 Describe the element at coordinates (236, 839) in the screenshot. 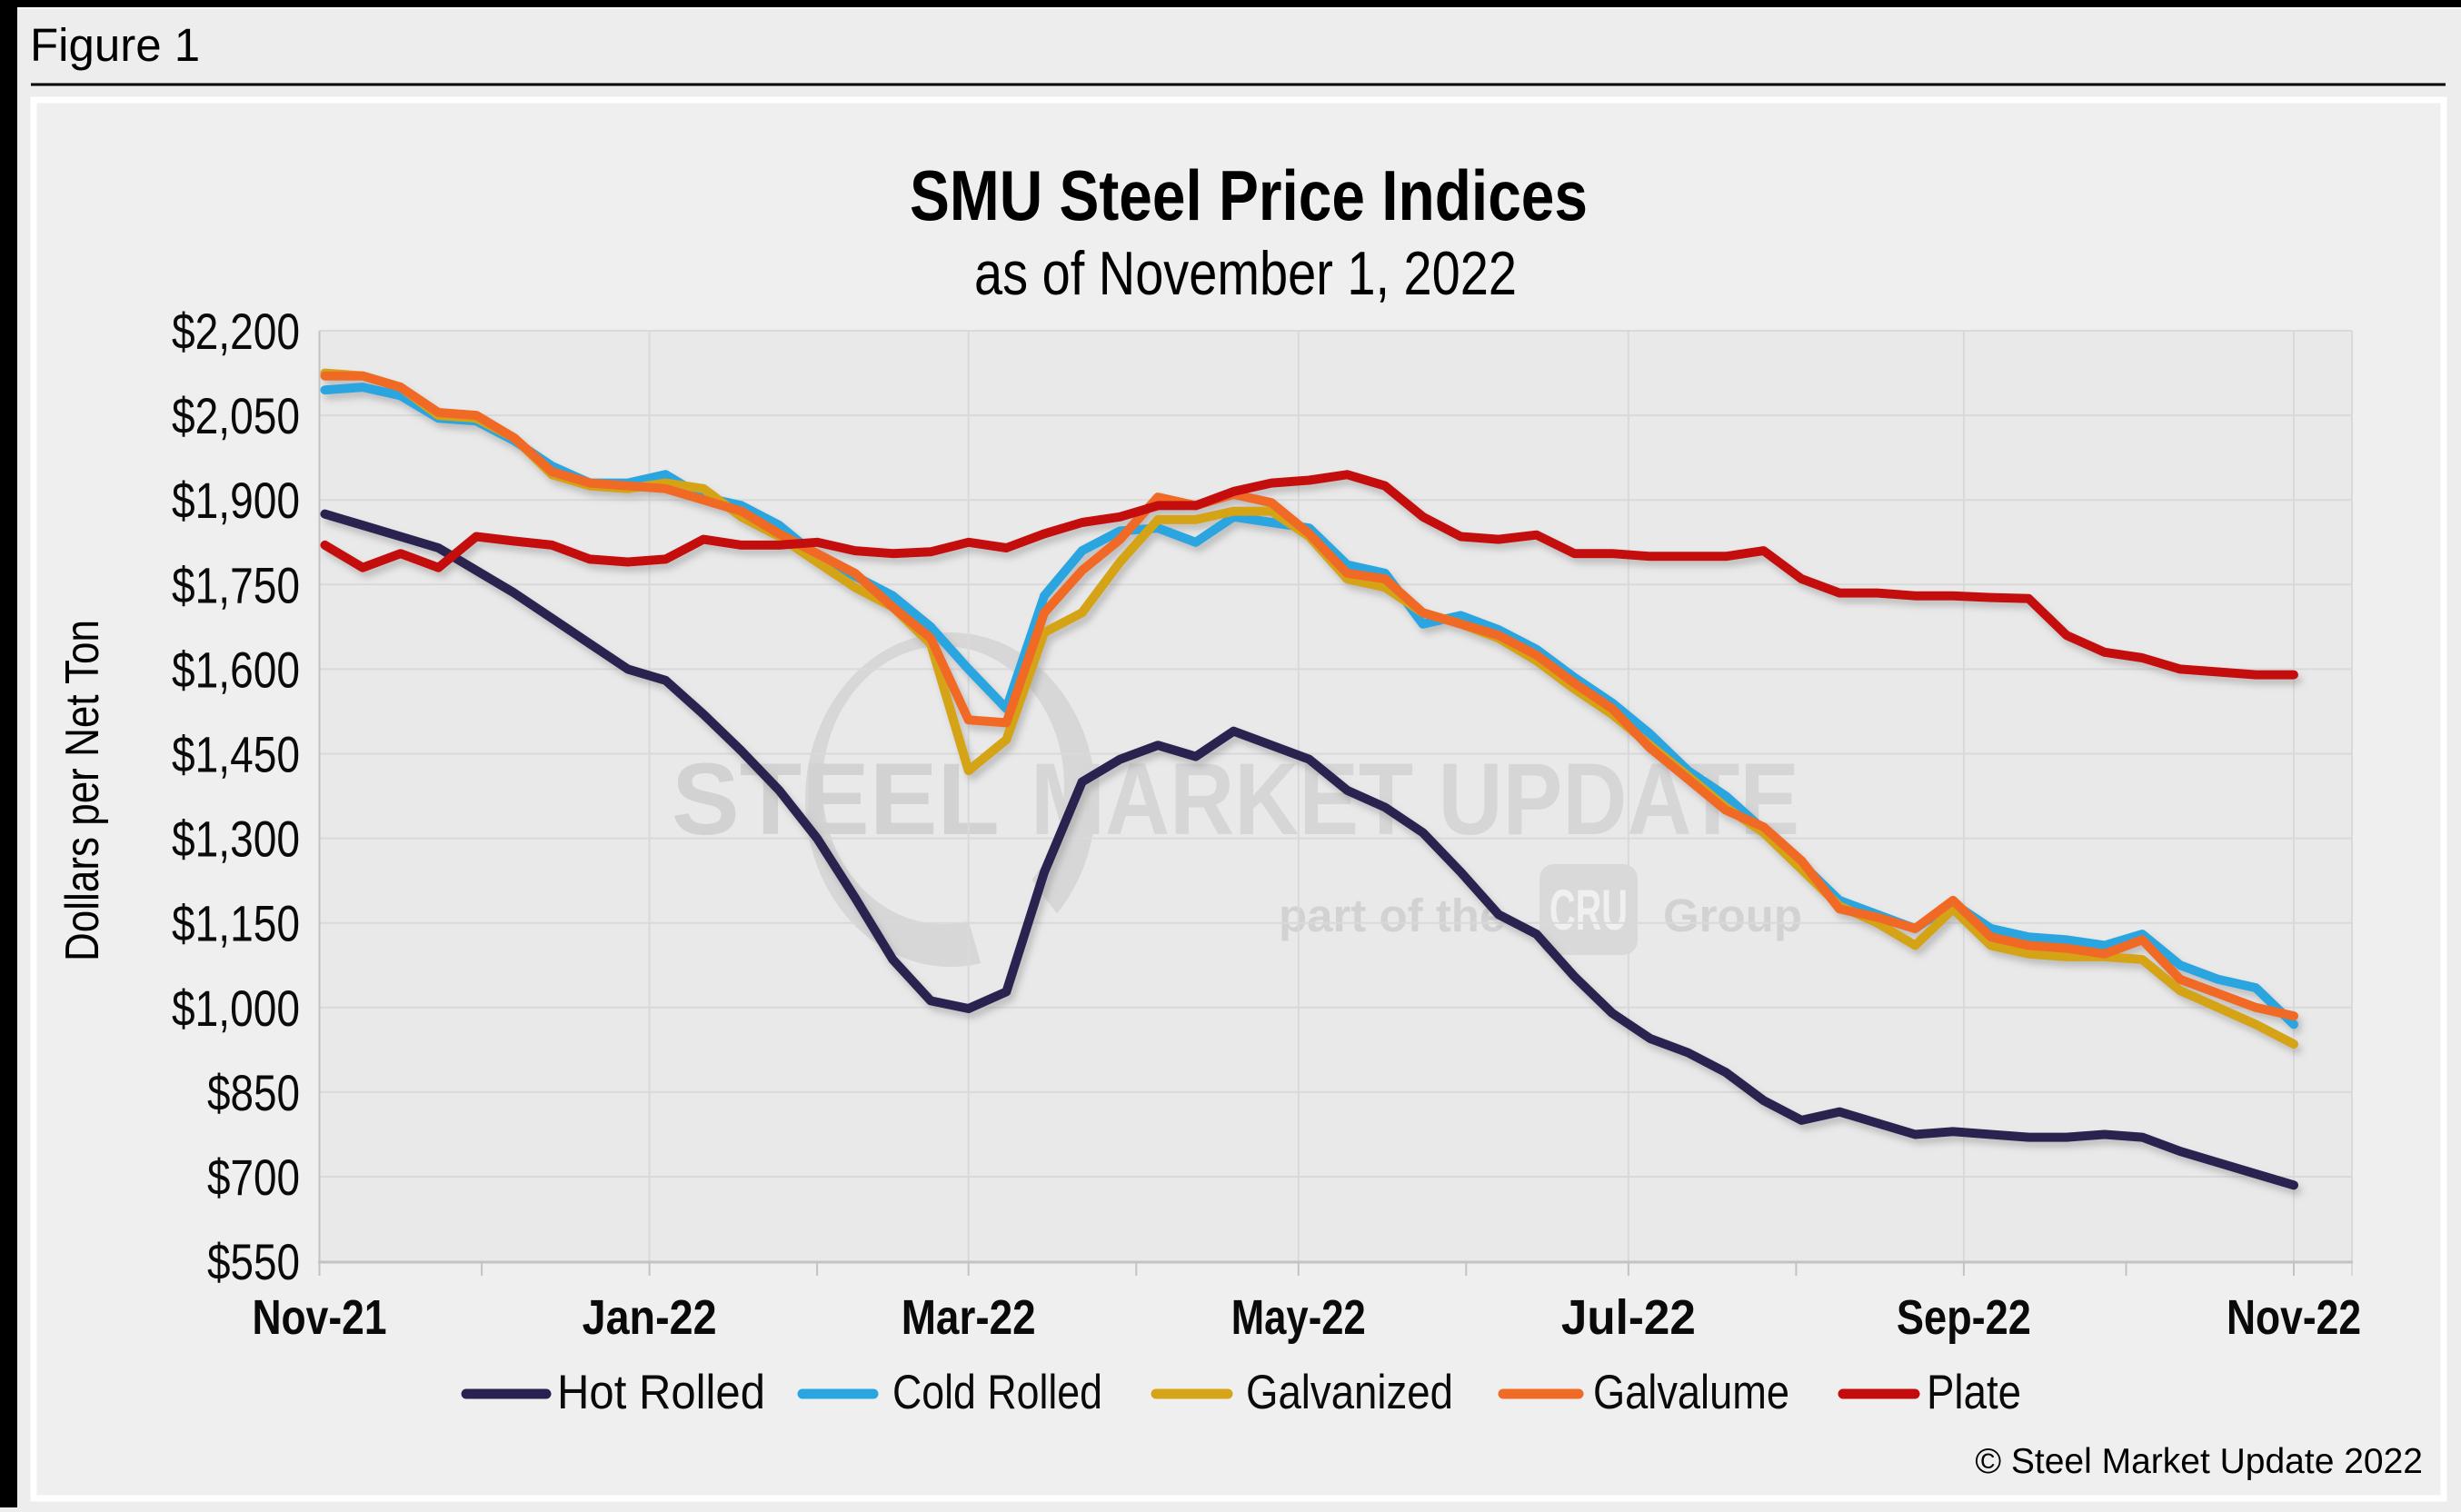

I see `svg-text: $1,300` at that location.